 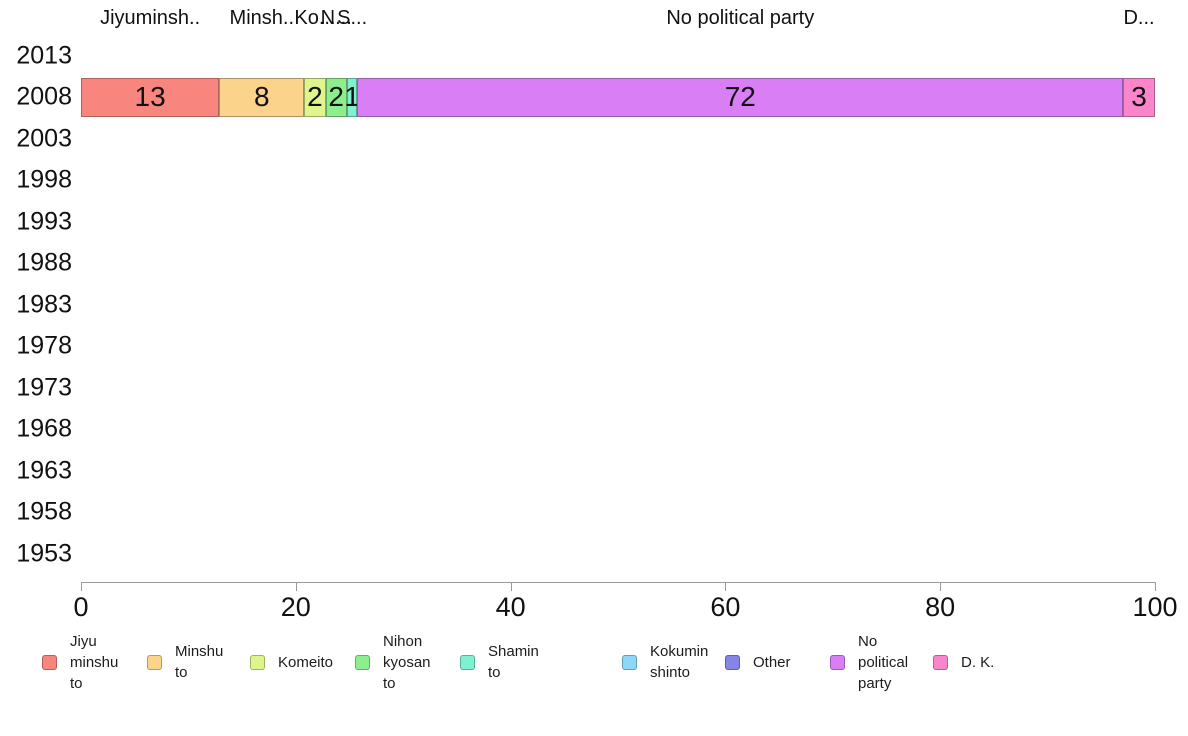 I want to click on y-axis-label-2008: 2008, so click(x=44, y=96).